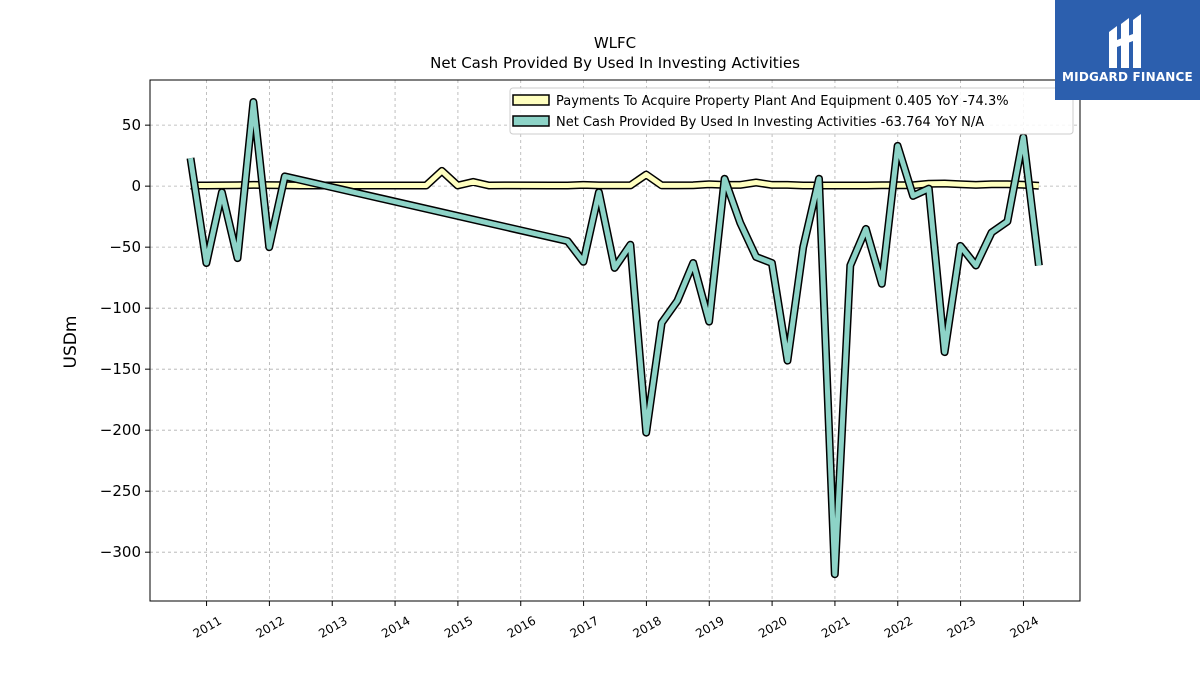 Image resolution: width=1200 pixels, height=675 pixels. What do you see at coordinates (961, 626) in the screenshot?
I see `x-tick-label: 2023` at bounding box center [961, 626].